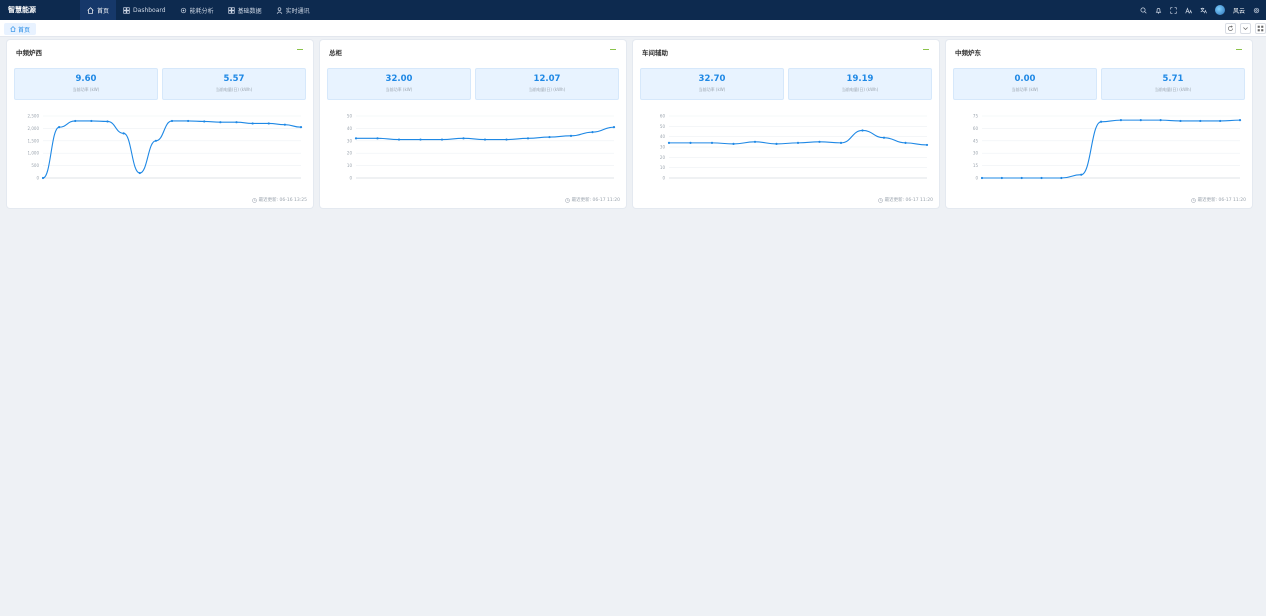 This screenshot has width=1266, height=616. Describe the element at coordinates (34, 128) in the screenshot. I see `y-tick-label: 2,000` at that location.